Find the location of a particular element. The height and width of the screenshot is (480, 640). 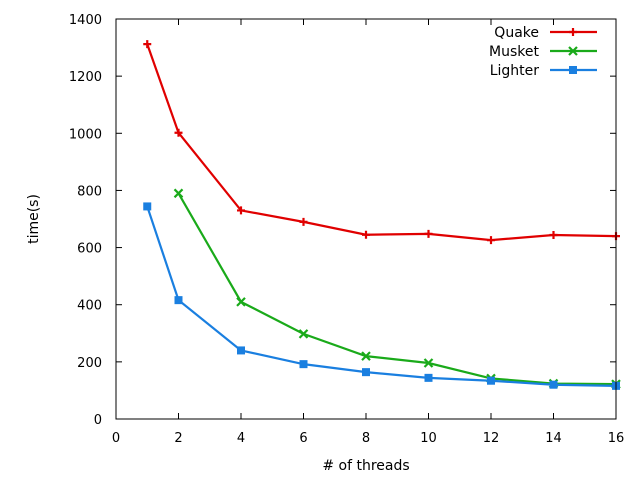

legend-label-quake: Quake is located at coordinates (516, 33).